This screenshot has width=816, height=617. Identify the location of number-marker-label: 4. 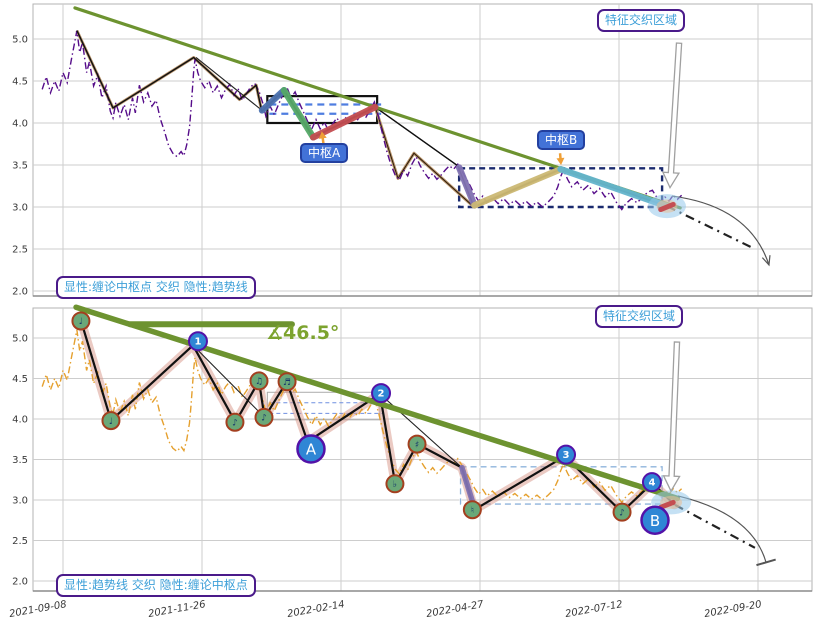
(651, 483).